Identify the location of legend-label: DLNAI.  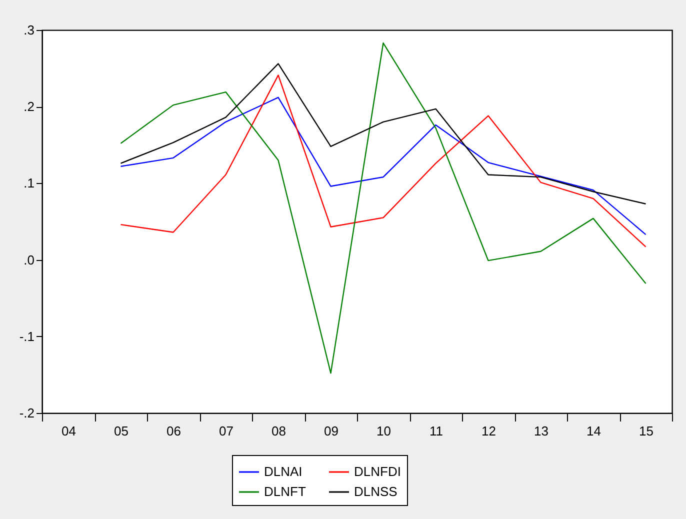
(283, 471).